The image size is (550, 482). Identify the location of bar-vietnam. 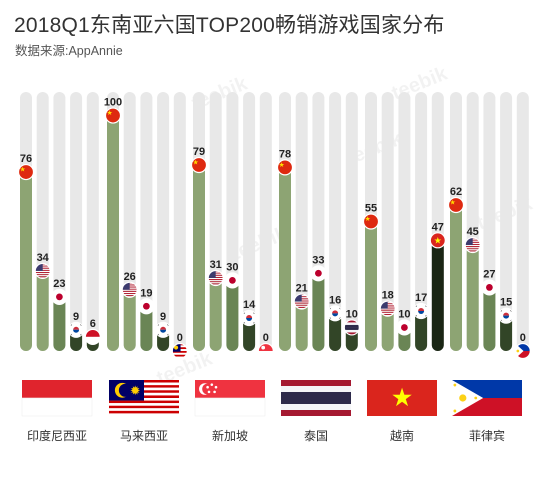
(437, 295).